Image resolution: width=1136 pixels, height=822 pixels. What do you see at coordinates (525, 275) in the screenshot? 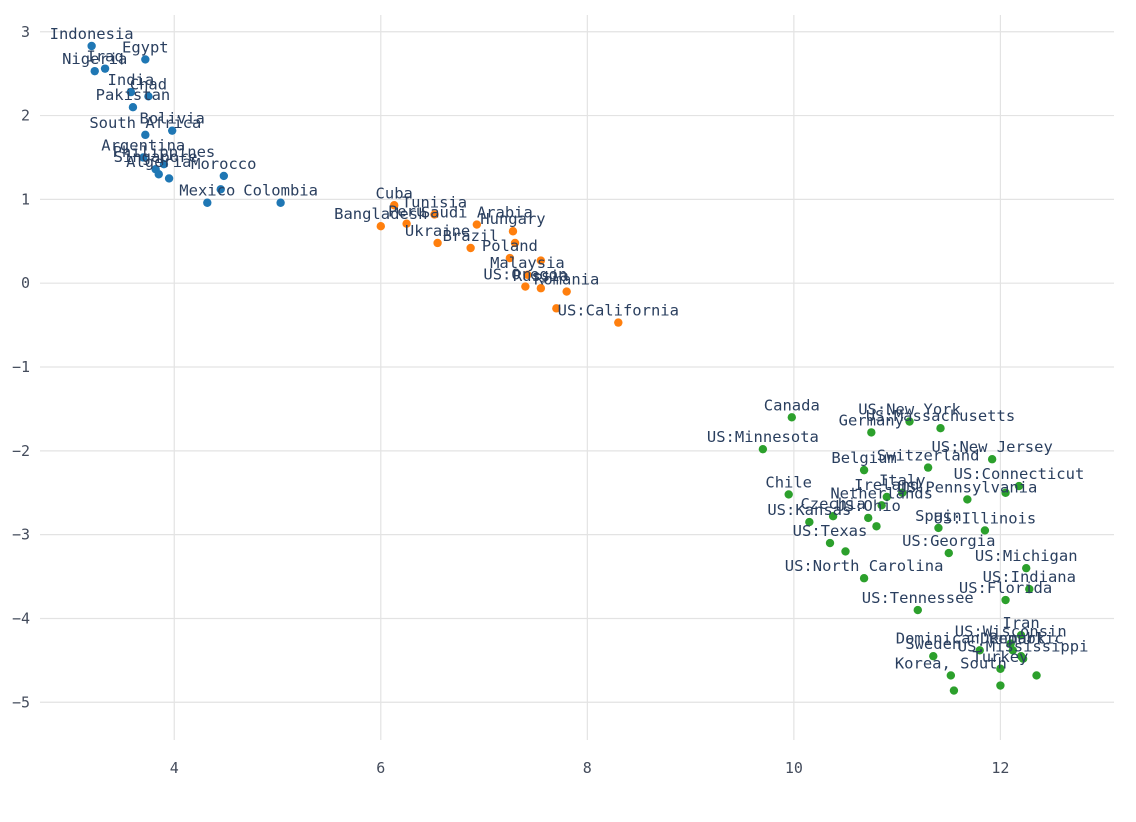
I see `point-label: US:Oregon` at bounding box center [525, 275].